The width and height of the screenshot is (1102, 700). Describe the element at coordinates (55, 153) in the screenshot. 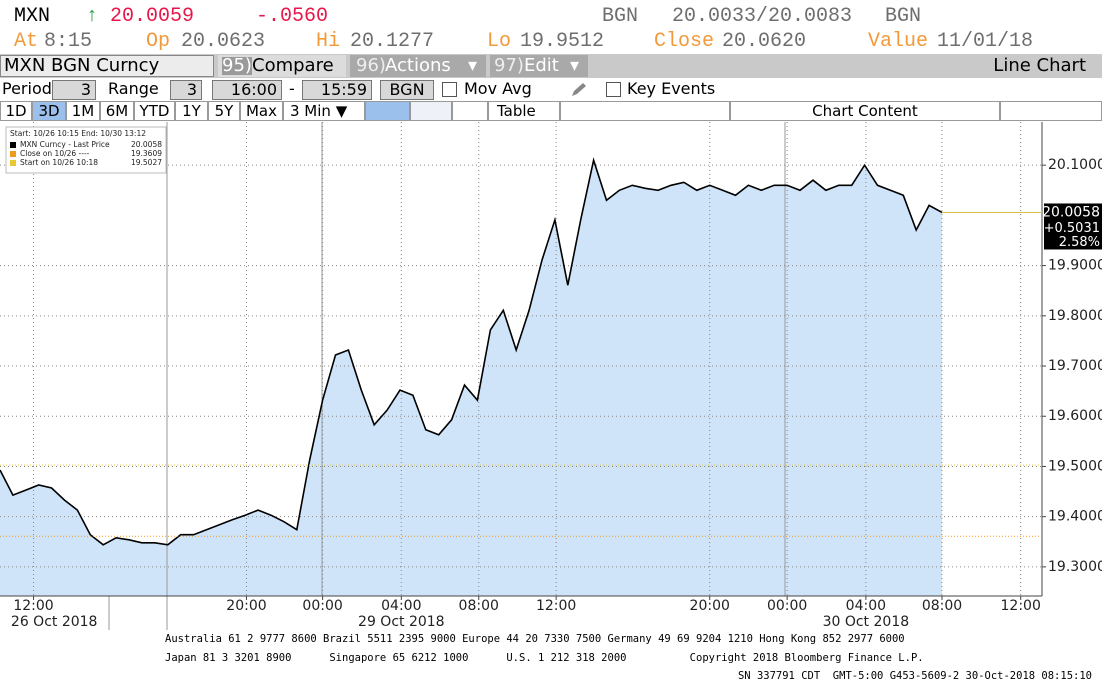

I see `legend-label: Close on 10/26 ----` at that location.